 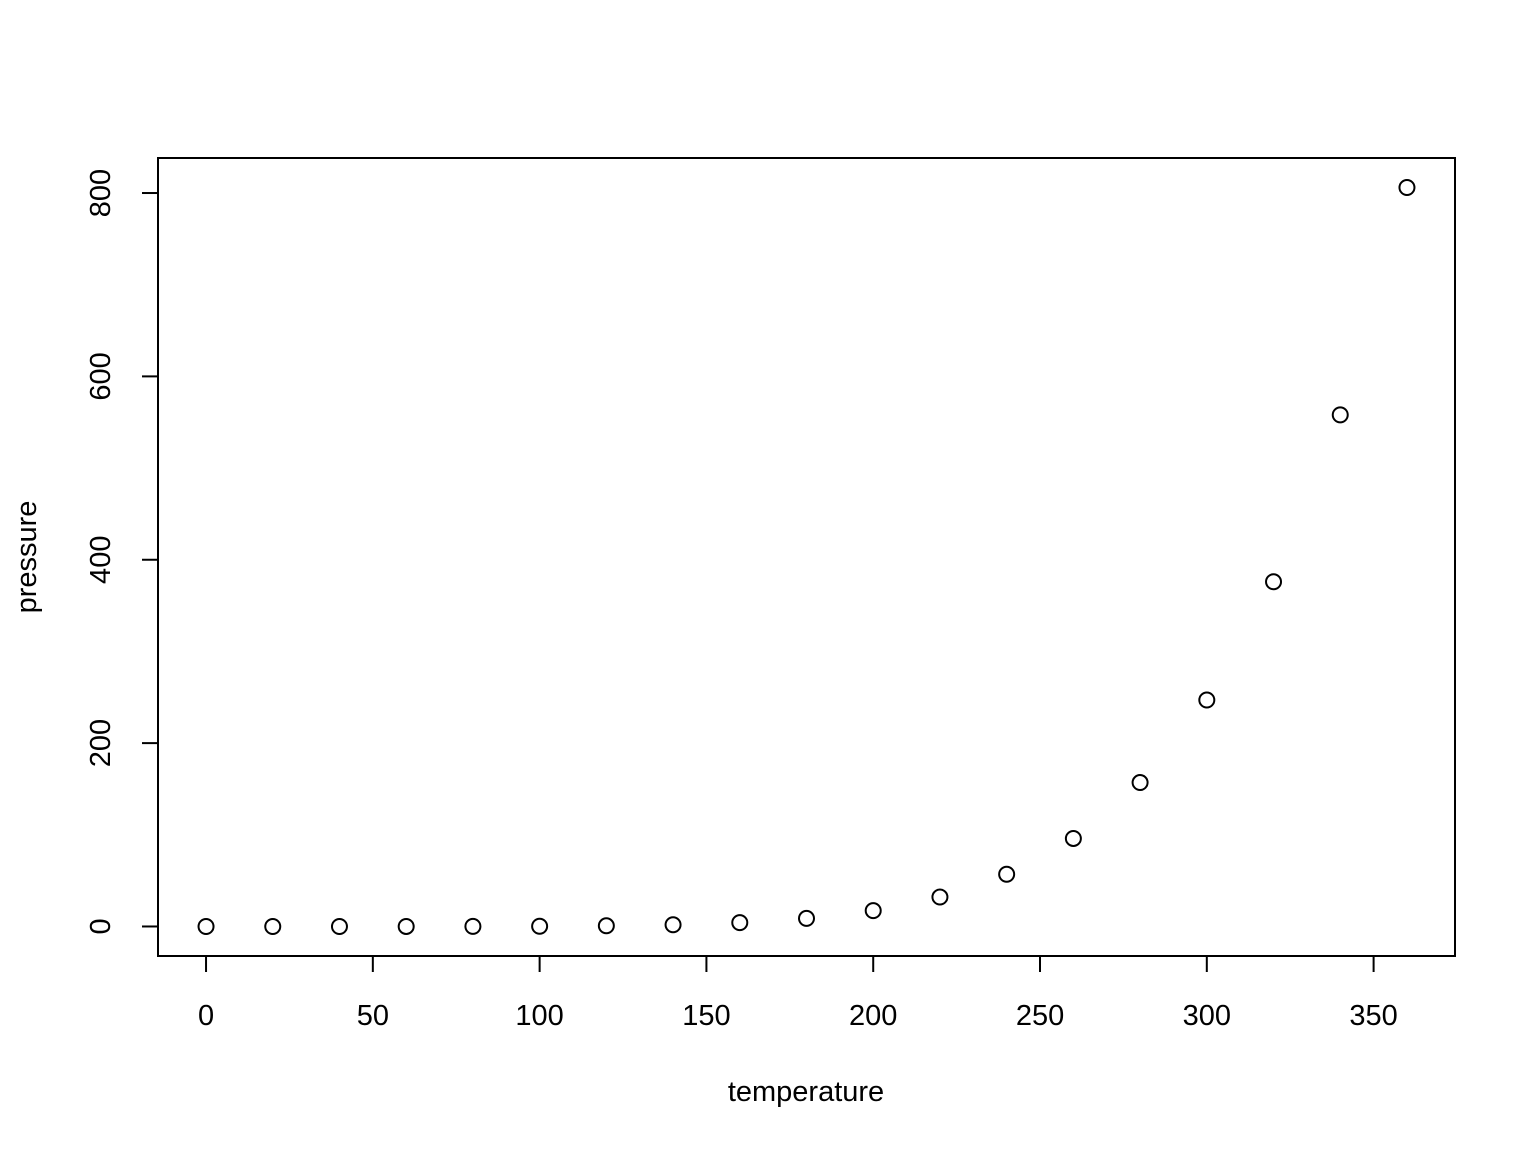 What do you see at coordinates (122, 552) in the screenshot?
I see `y-axis: 0 200 400 600 800` at bounding box center [122, 552].